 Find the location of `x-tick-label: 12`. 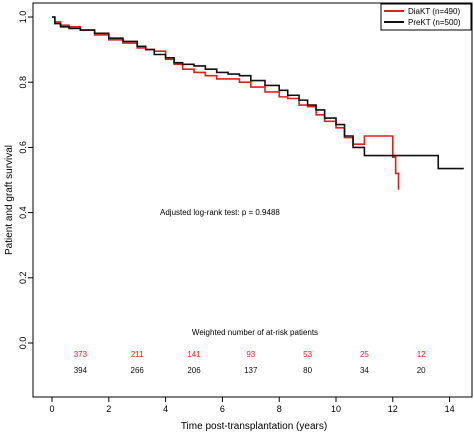

x-tick-label: 12 is located at coordinates (393, 409).